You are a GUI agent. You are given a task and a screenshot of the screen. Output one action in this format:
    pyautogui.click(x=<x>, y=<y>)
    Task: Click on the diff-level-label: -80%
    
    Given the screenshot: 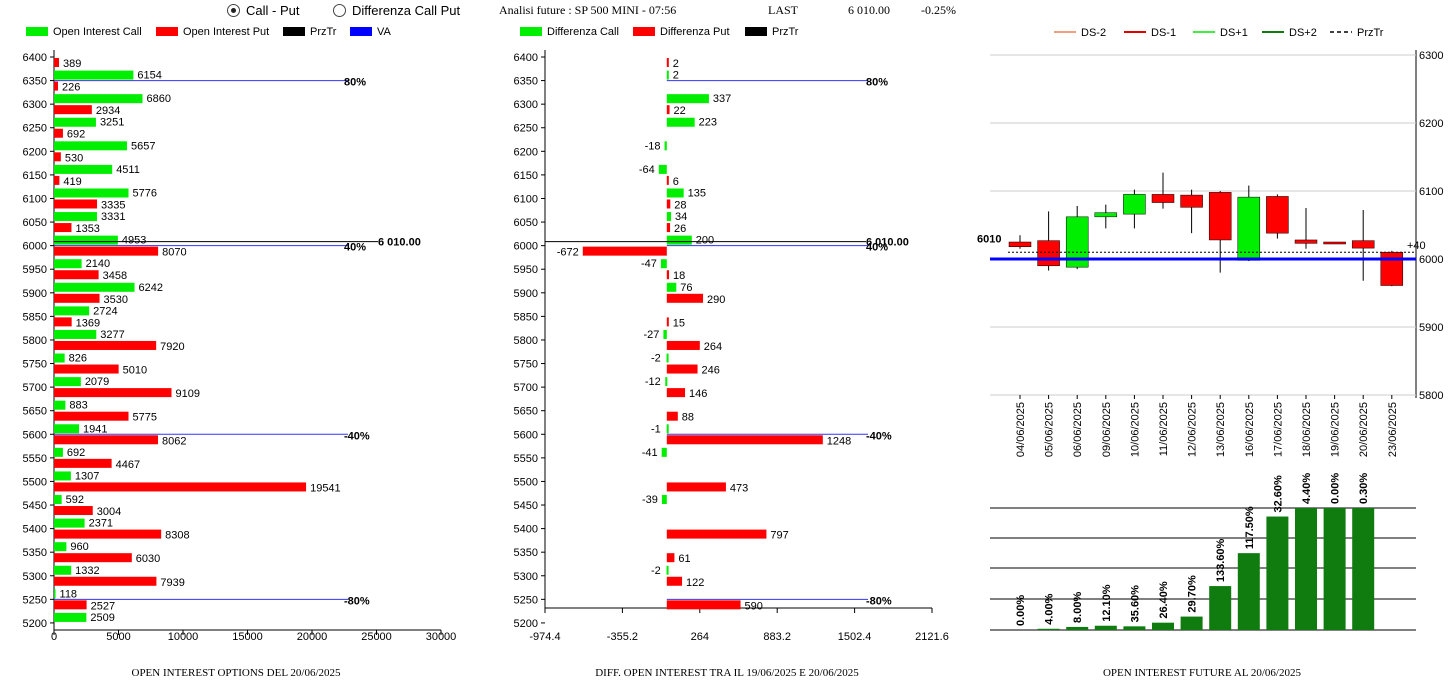 What is the action you would take?
    pyautogui.click(x=879, y=601)
    